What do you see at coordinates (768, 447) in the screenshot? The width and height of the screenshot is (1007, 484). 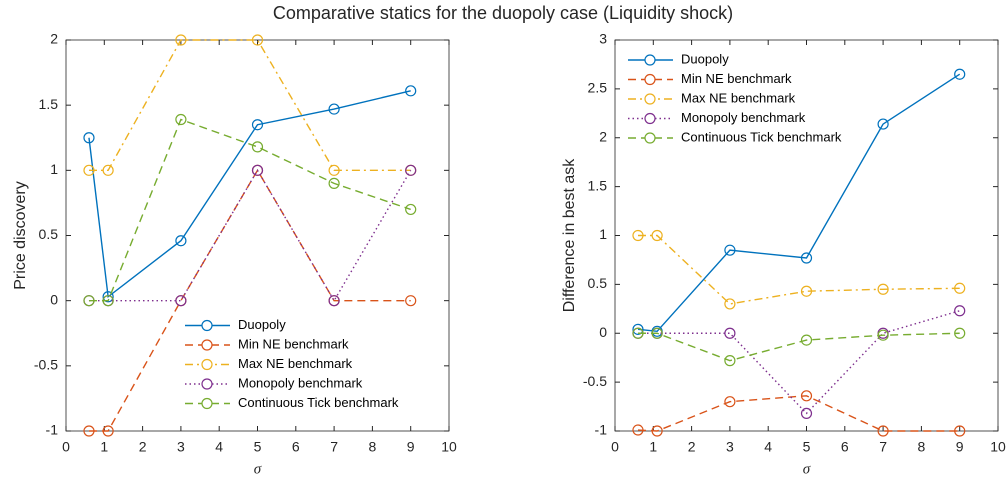 I see `x-tick-label: 4` at bounding box center [768, 447].